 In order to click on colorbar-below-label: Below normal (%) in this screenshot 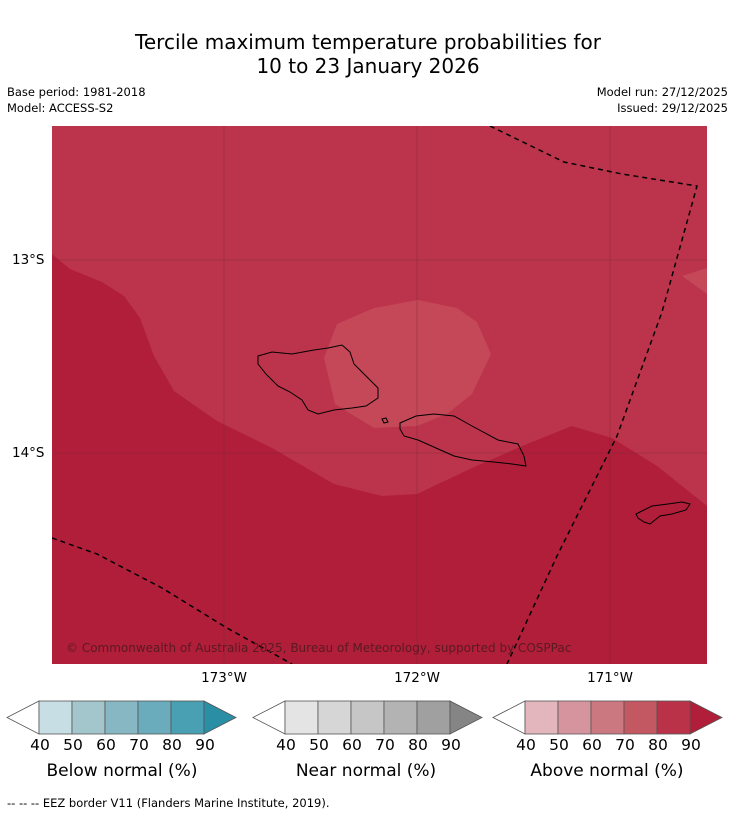, I will do `click(122, 771)`.